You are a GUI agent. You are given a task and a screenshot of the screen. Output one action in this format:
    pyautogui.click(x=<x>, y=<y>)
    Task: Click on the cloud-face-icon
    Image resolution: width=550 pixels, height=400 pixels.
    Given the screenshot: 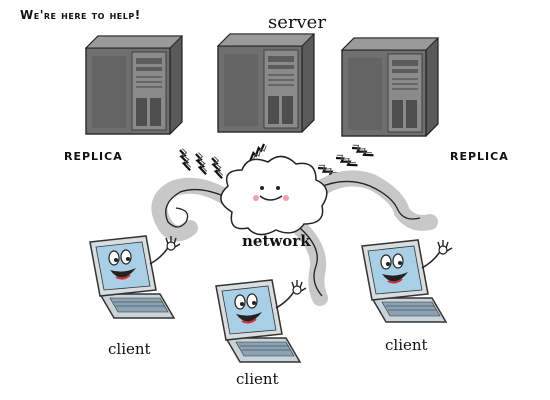 What is the action you would take?
    pyautogui.click(x=274, y=195)
    